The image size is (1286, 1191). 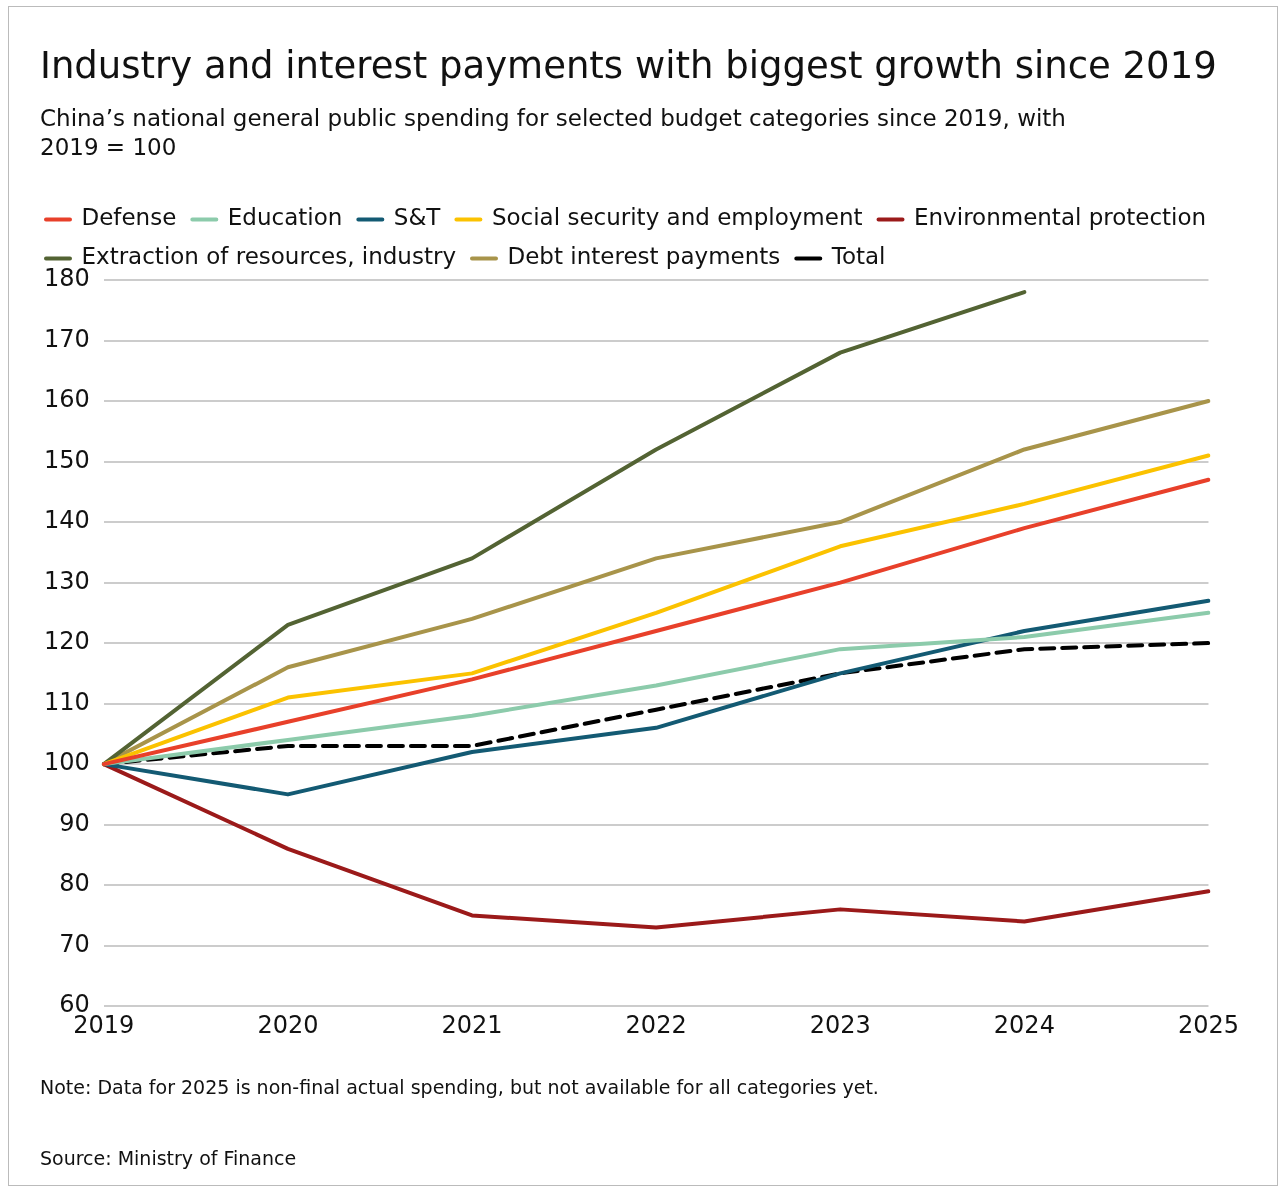 I want to click on source-note: Source: Ministry of Finance, so click(x=168, y=1158).